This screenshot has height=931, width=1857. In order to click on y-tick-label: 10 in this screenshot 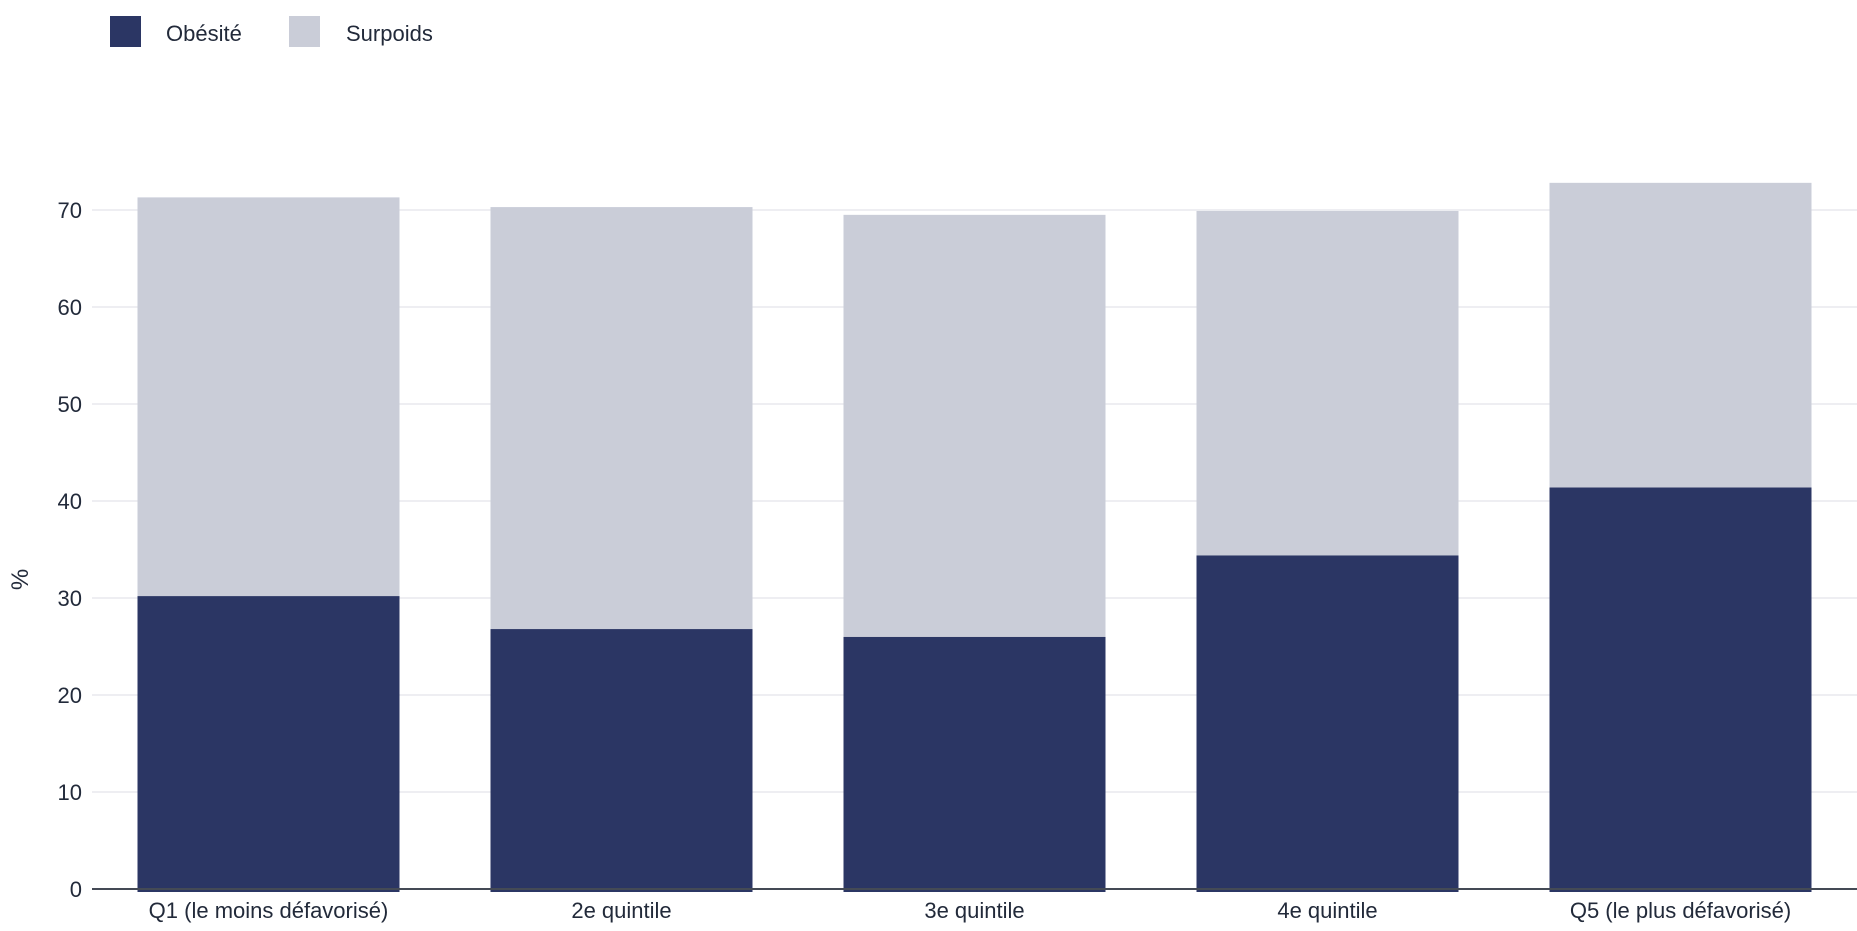, I will do `click(70, 792)`.